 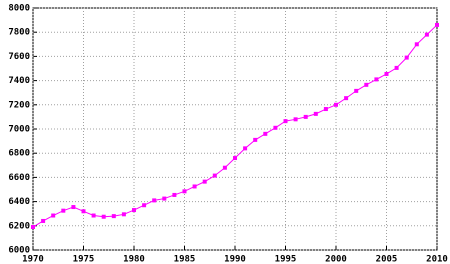 I want to click on y-tick-label: 7200, so click(x=19, y=105).